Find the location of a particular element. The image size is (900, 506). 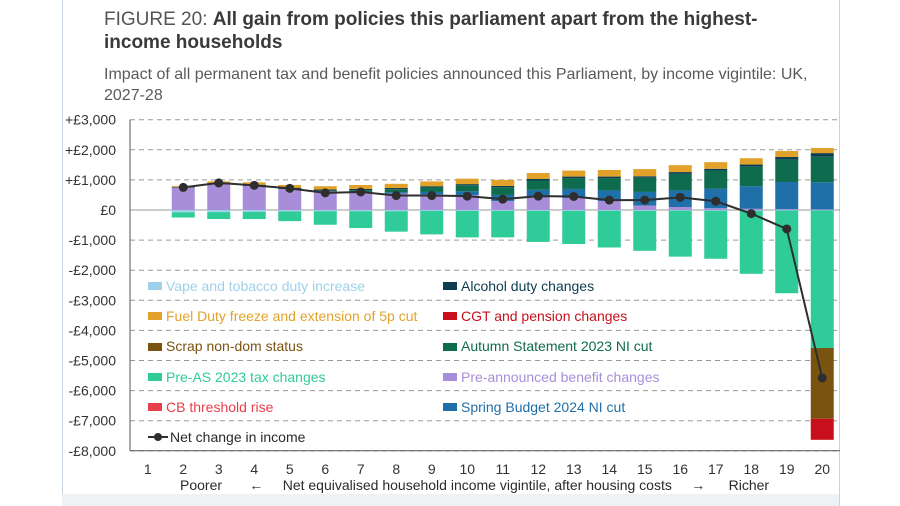

x-tick-label: 5 is located at coordinates (290, 469).